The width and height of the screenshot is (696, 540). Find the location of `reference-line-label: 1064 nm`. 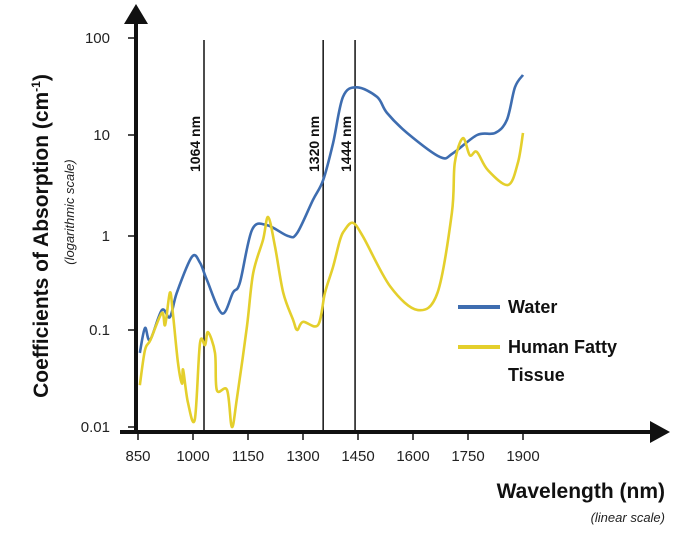

reference-line-label: 1064 nm is located at coordinates (195, 144).